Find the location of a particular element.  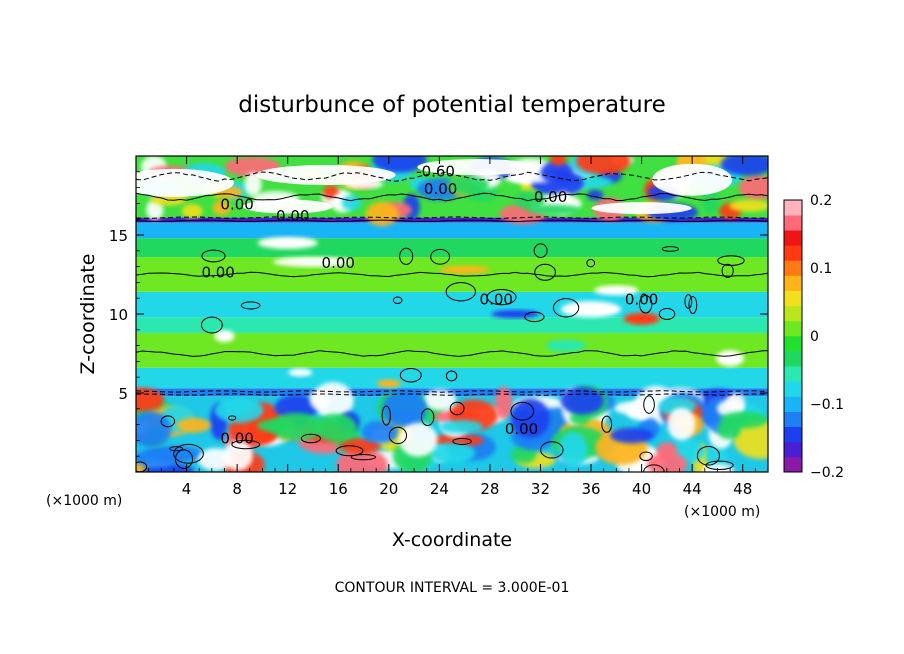

x-unit-label: (×1000 m) is located at coordinates (722, 512).